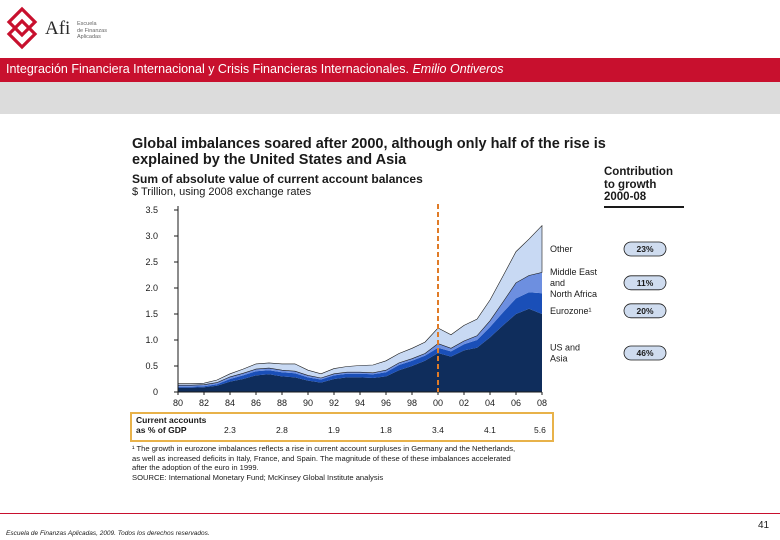 Image resolution: width=780 pixels, height=540 pixels. I want to click on x-tick-label: 00, so click(438, 403).